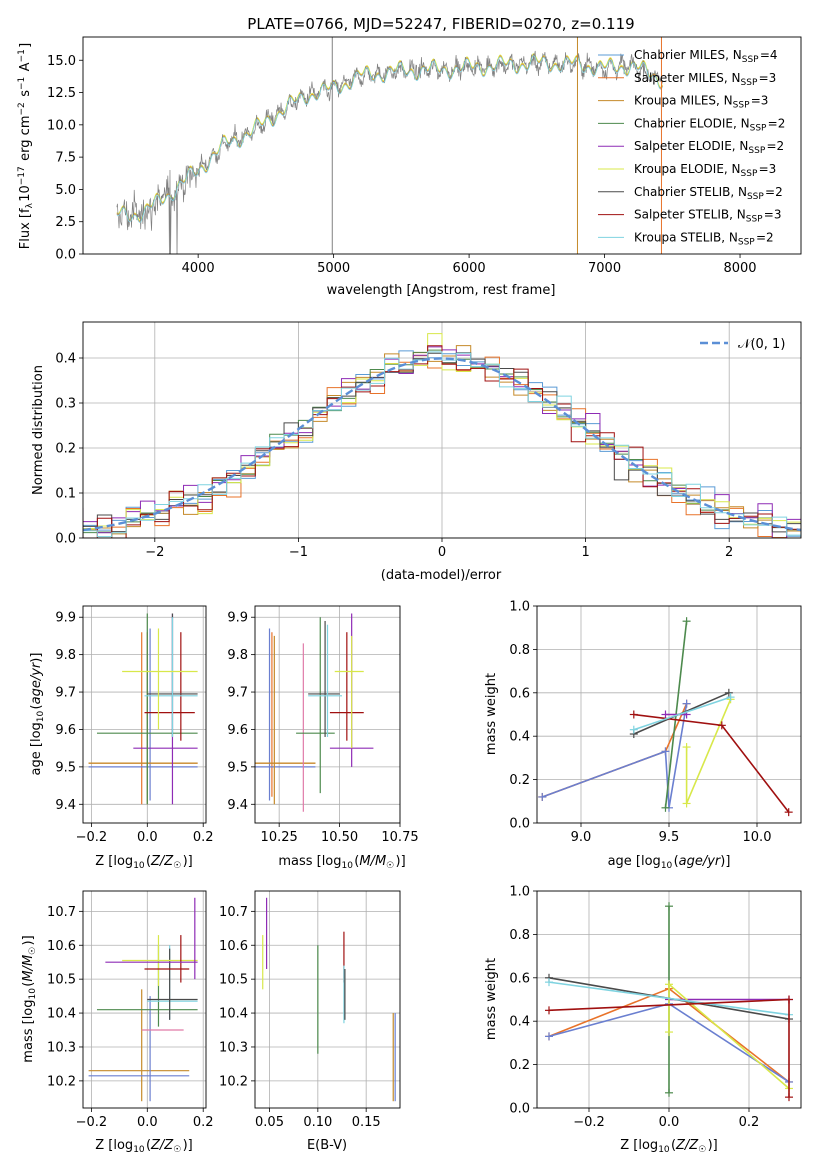 The height and width of the screenshot is (1170, 819). I want to click on y-tick-label: 10.2, so click(61, 1081).